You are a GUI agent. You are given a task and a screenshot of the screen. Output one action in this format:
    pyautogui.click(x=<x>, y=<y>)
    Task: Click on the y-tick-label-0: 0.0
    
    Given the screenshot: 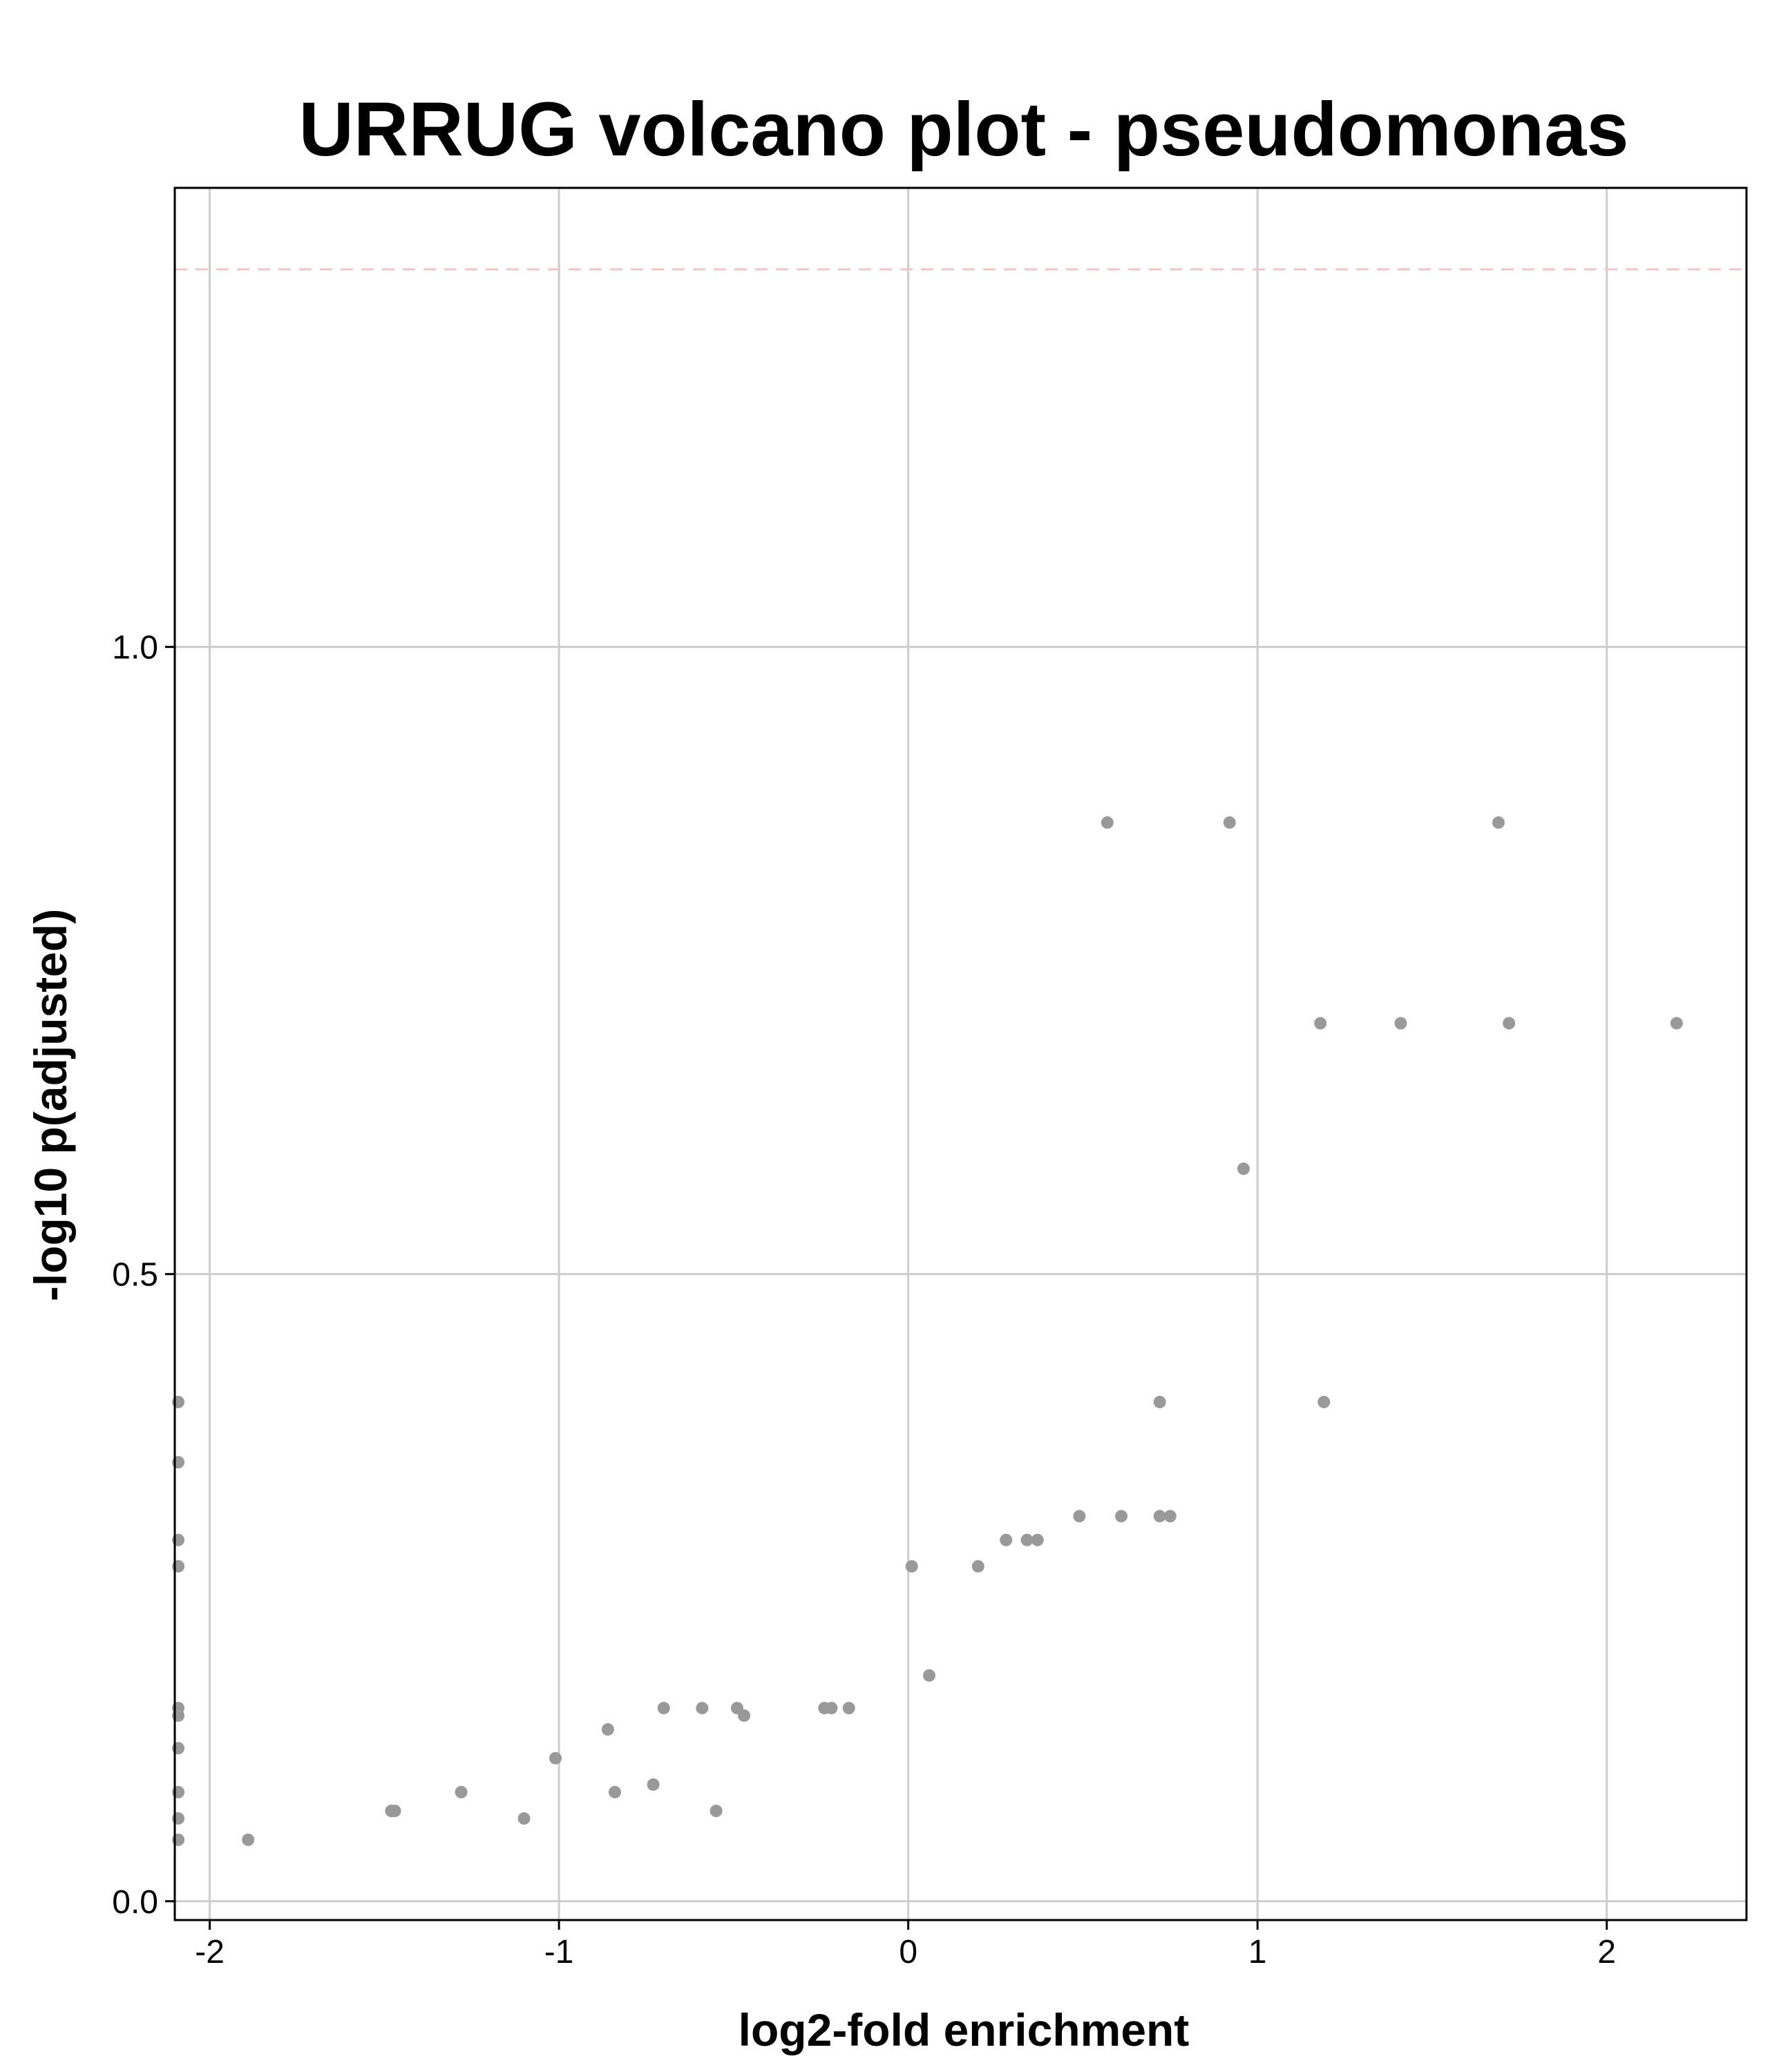 What is the action you would take?
    pyautogui.click(x=135, y=1902)
    